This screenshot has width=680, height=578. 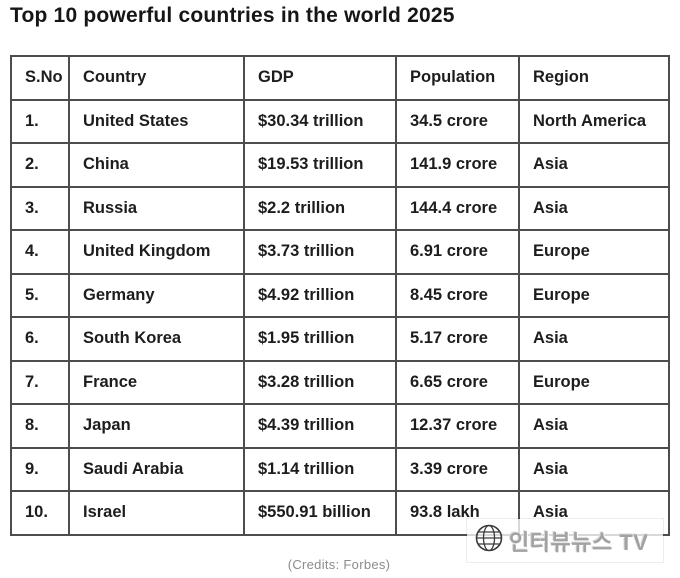 What do you see at coordinates (457, 121) in the screenshot?
I see `cell-population: 34.5 crore` at bounding box center [457, 121].